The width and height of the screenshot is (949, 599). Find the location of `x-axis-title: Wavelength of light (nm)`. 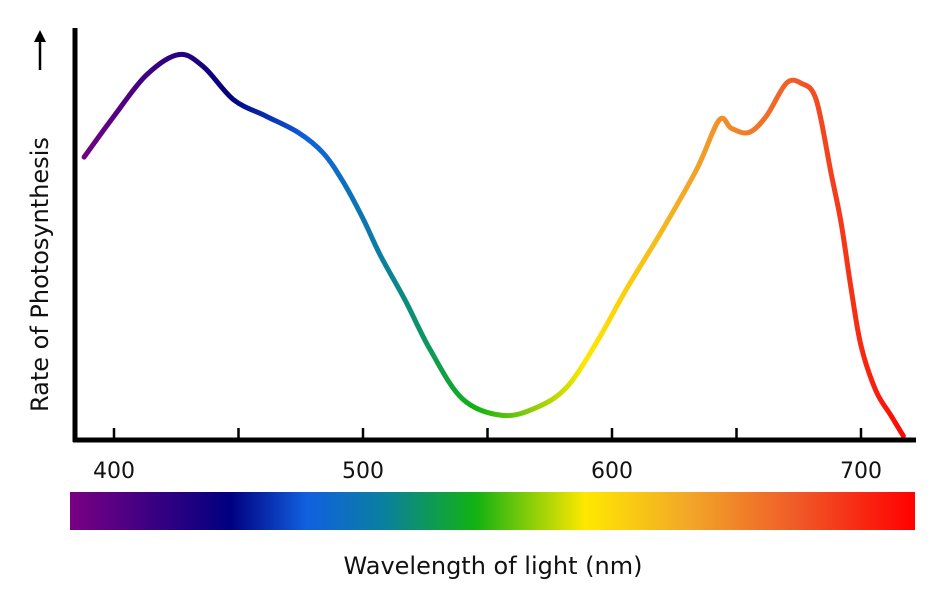

x-axis-title: Wavelength of light (nm) is located at coordinates (493, 566).